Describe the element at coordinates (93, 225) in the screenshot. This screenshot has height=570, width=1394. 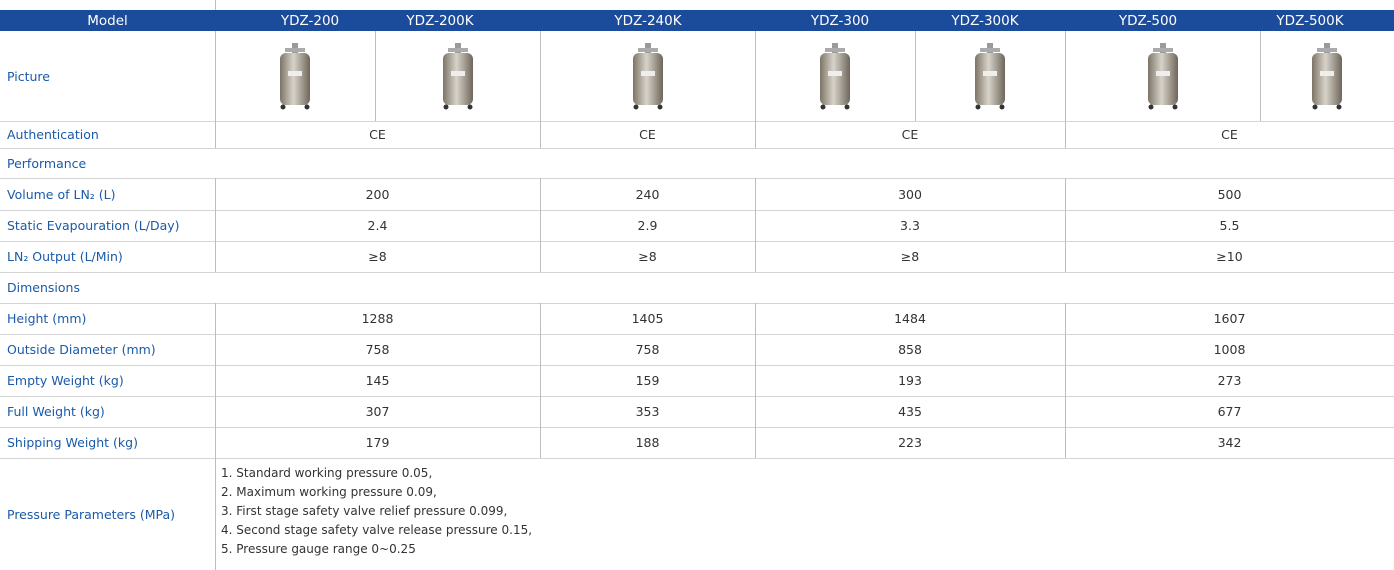
I see `row-label: Static Evapouration (L/Day)` at that location.